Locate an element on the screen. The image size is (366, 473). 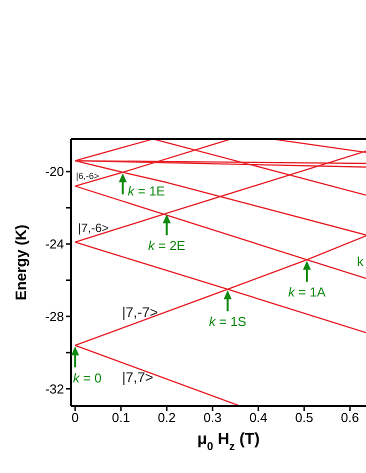
x-tick-label: 0.6 is located at coordinates (350, 418).